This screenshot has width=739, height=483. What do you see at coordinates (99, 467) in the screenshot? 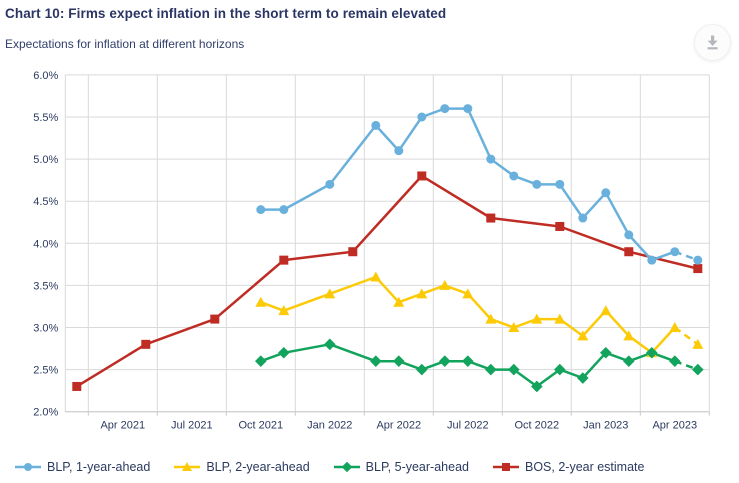
I see `legend-label: BLP, 1-year-ahead` at bounding box center [99, 467].